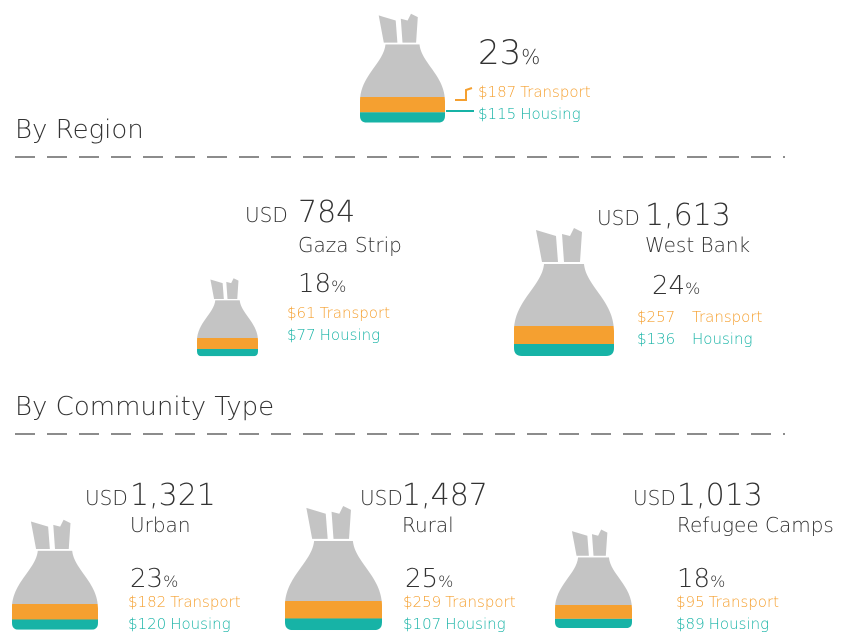  What do you see at coordinates (144, 407) in the screenshot?
I see `section-title: By Community Type` at bounding box center [144, 407].